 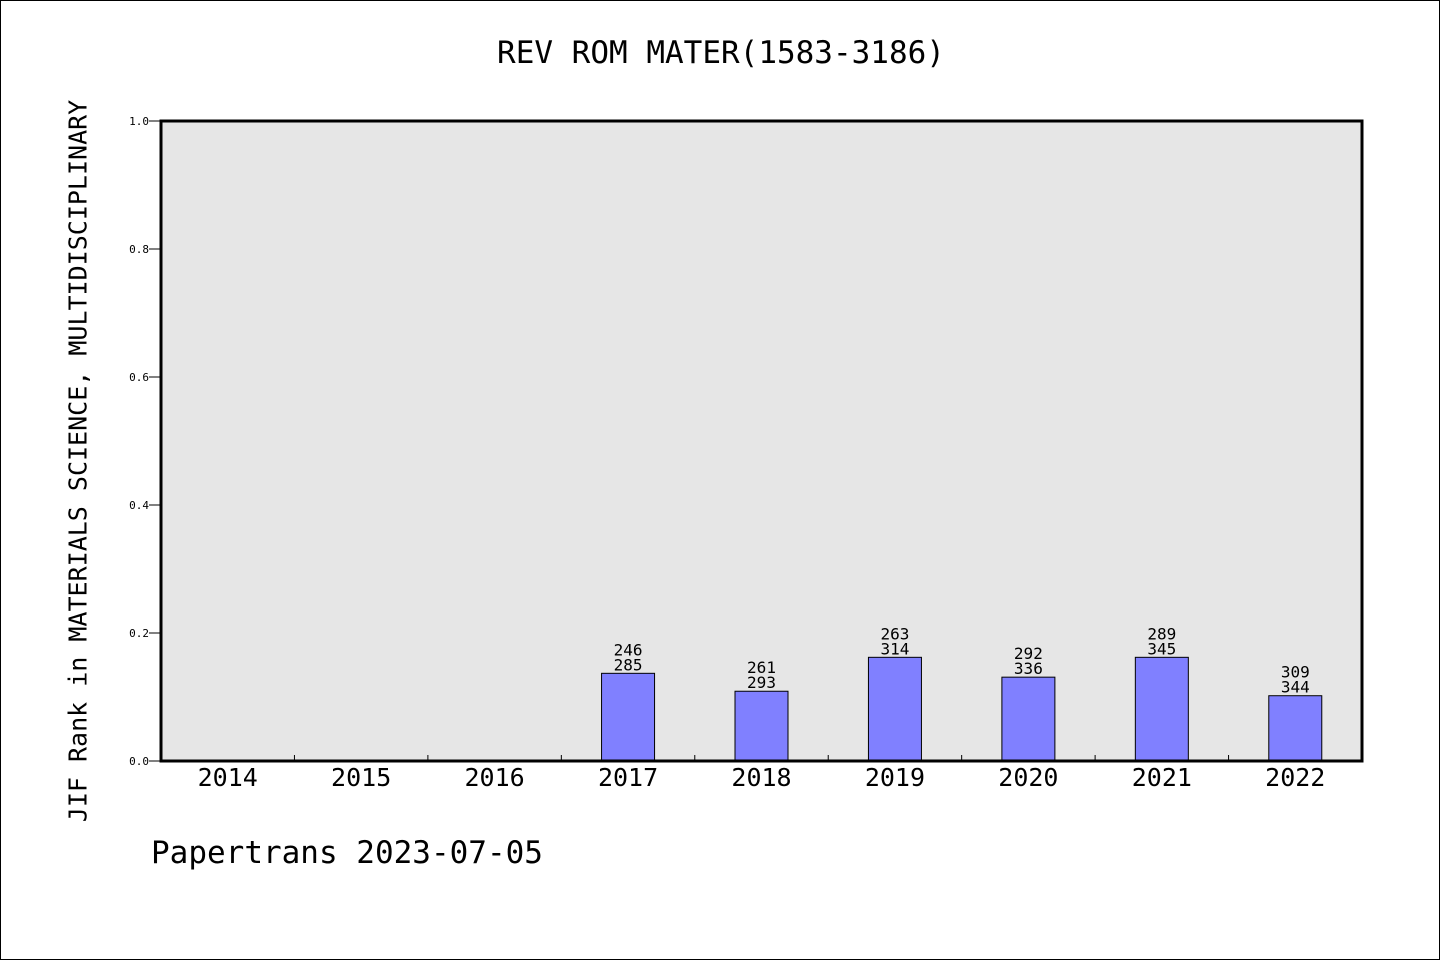 What do you see at coordinates (962, 709) in the screenshot?
I see `bars-group` at bounding box center [962, 709].